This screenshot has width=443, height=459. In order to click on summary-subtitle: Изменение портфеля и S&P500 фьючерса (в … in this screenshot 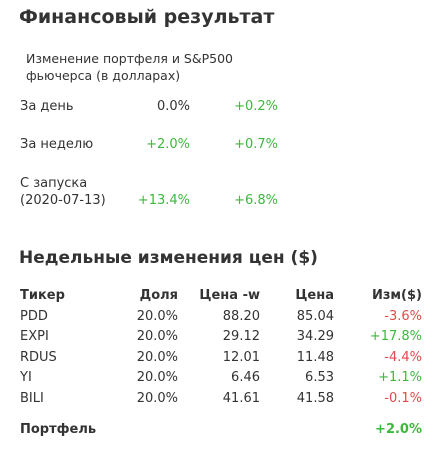, I will do `click(129, 67)`.